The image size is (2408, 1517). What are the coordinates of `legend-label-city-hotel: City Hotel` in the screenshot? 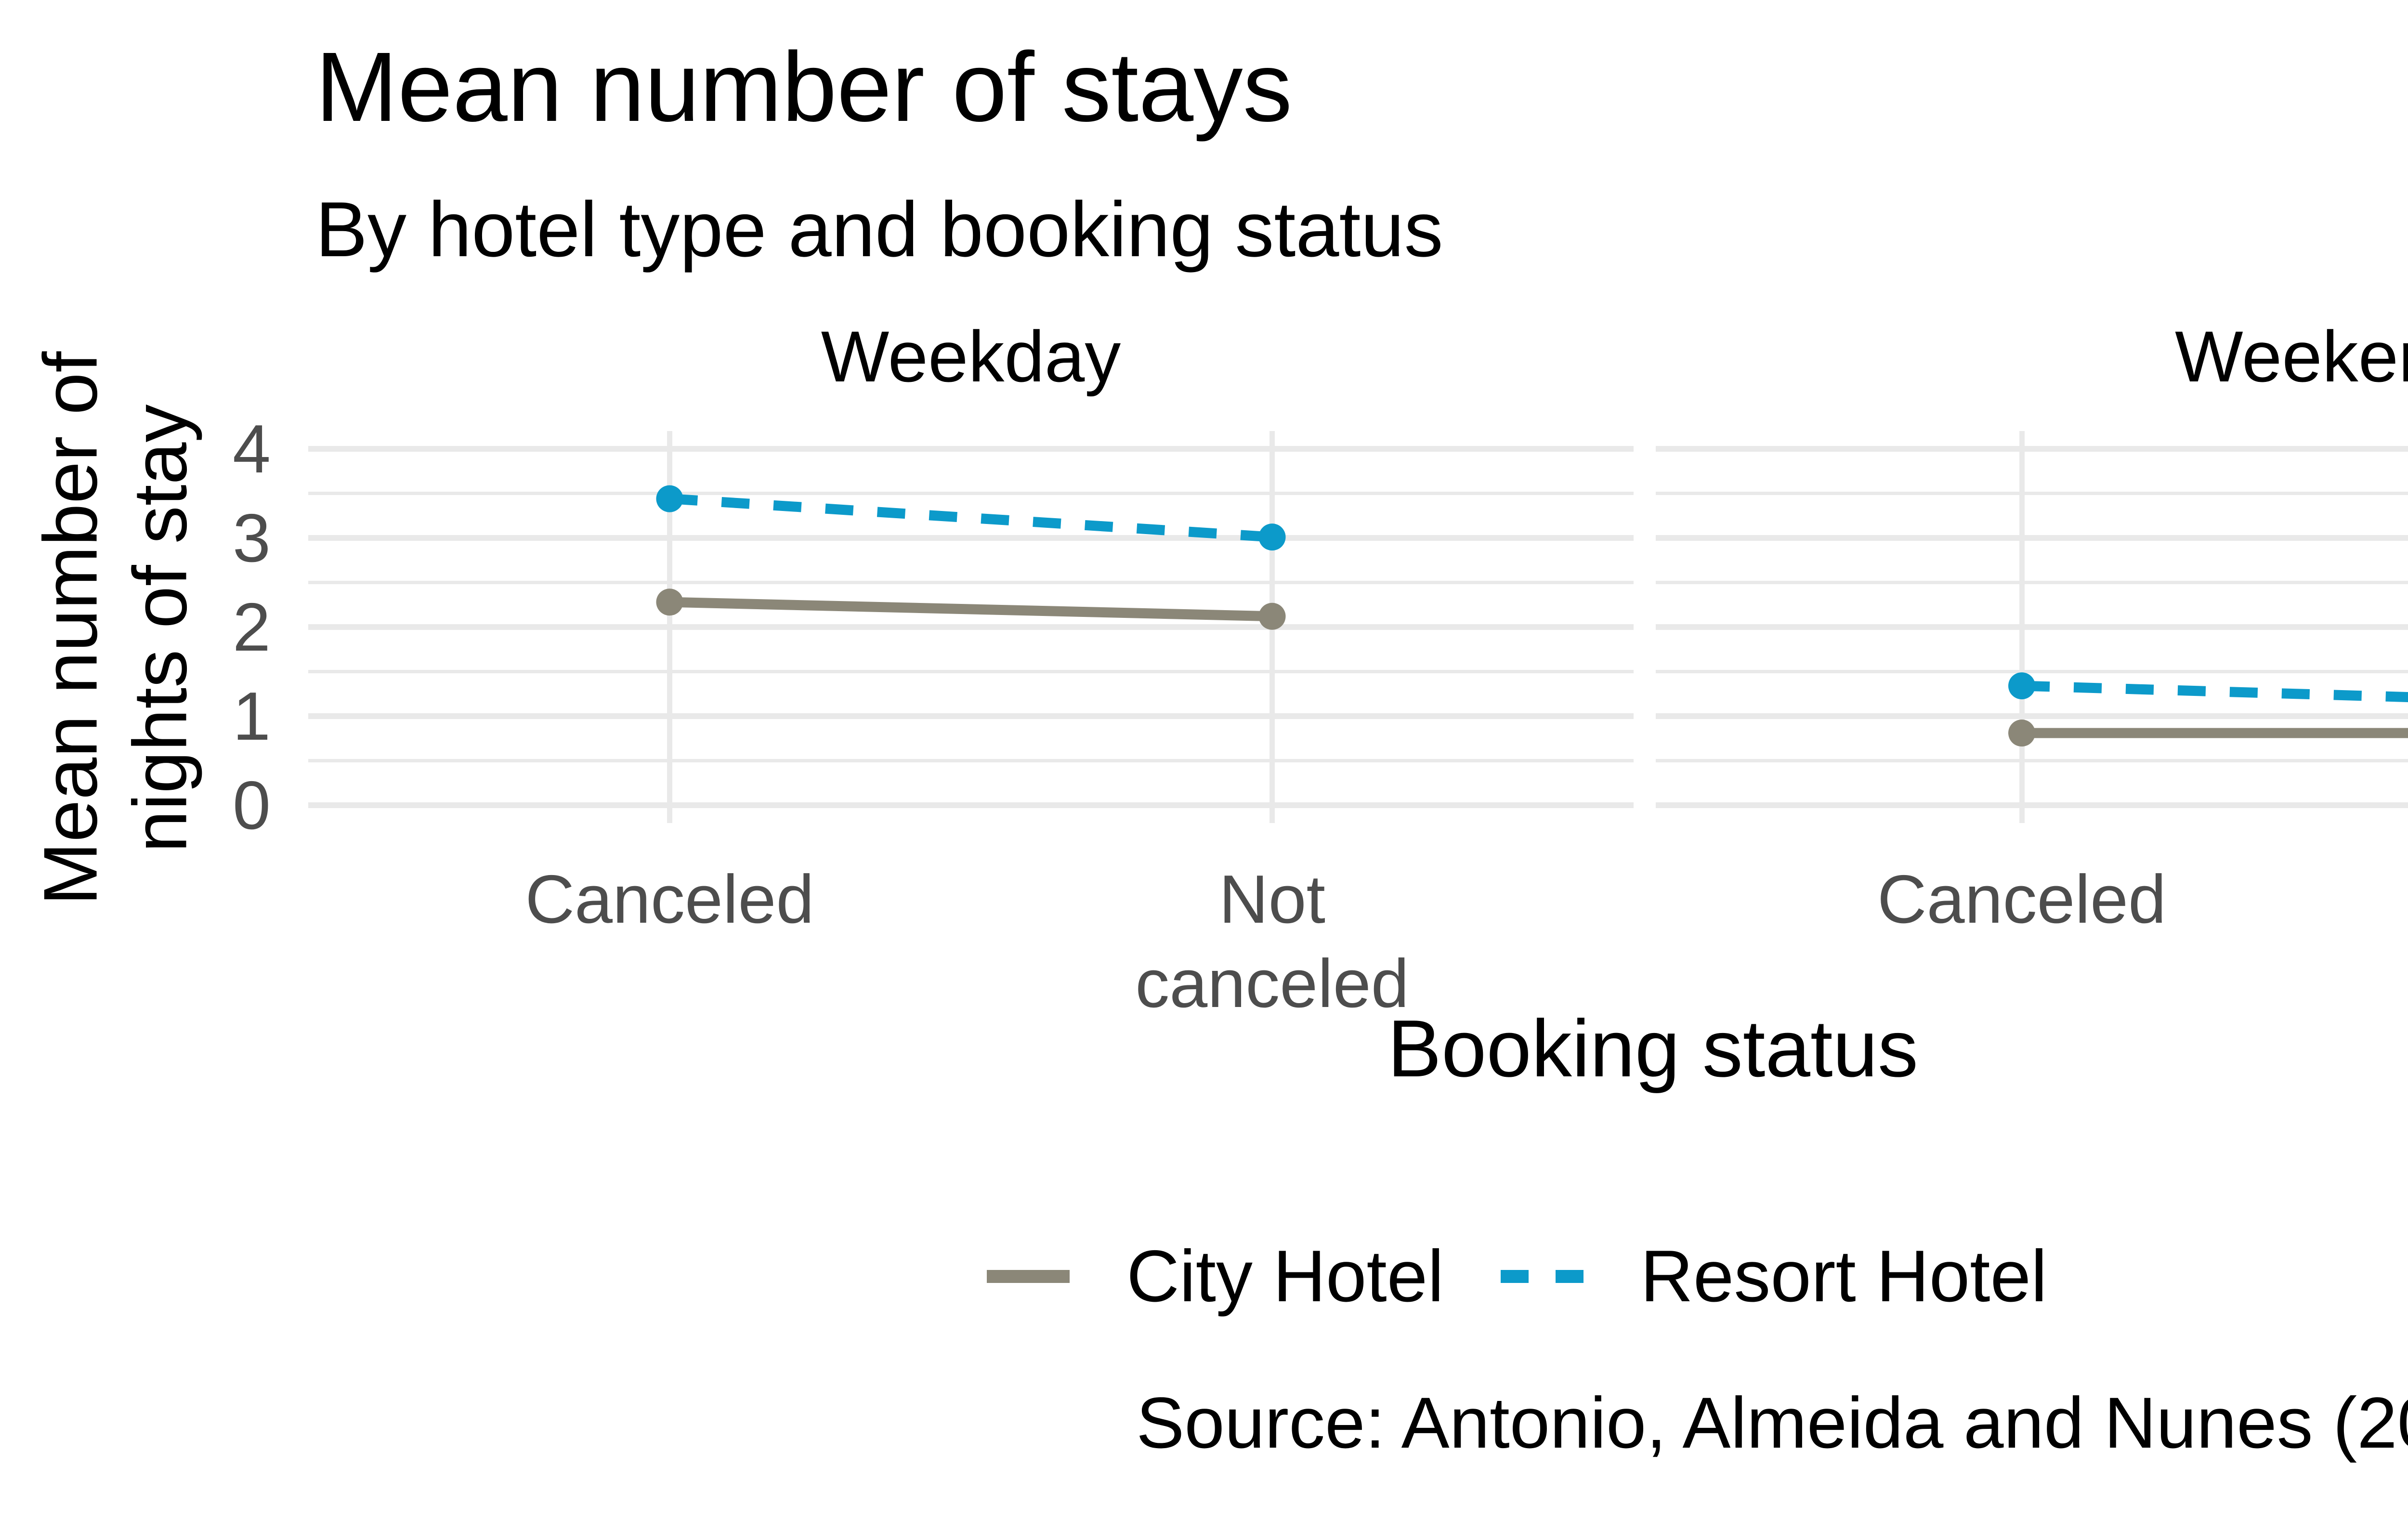 It's located at (1285, 1276).